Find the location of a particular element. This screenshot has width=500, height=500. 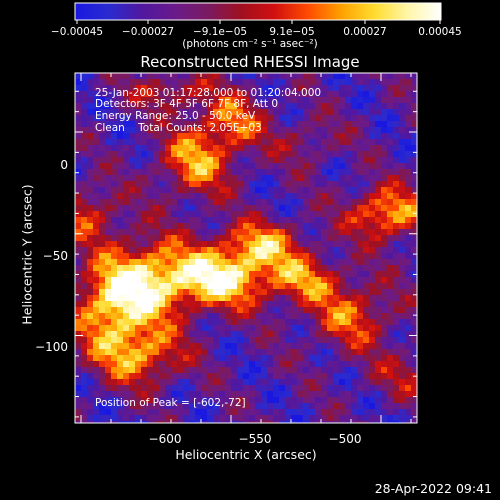

colorbar-tick-label: −0.00045 is located at coordinates (77, 32).